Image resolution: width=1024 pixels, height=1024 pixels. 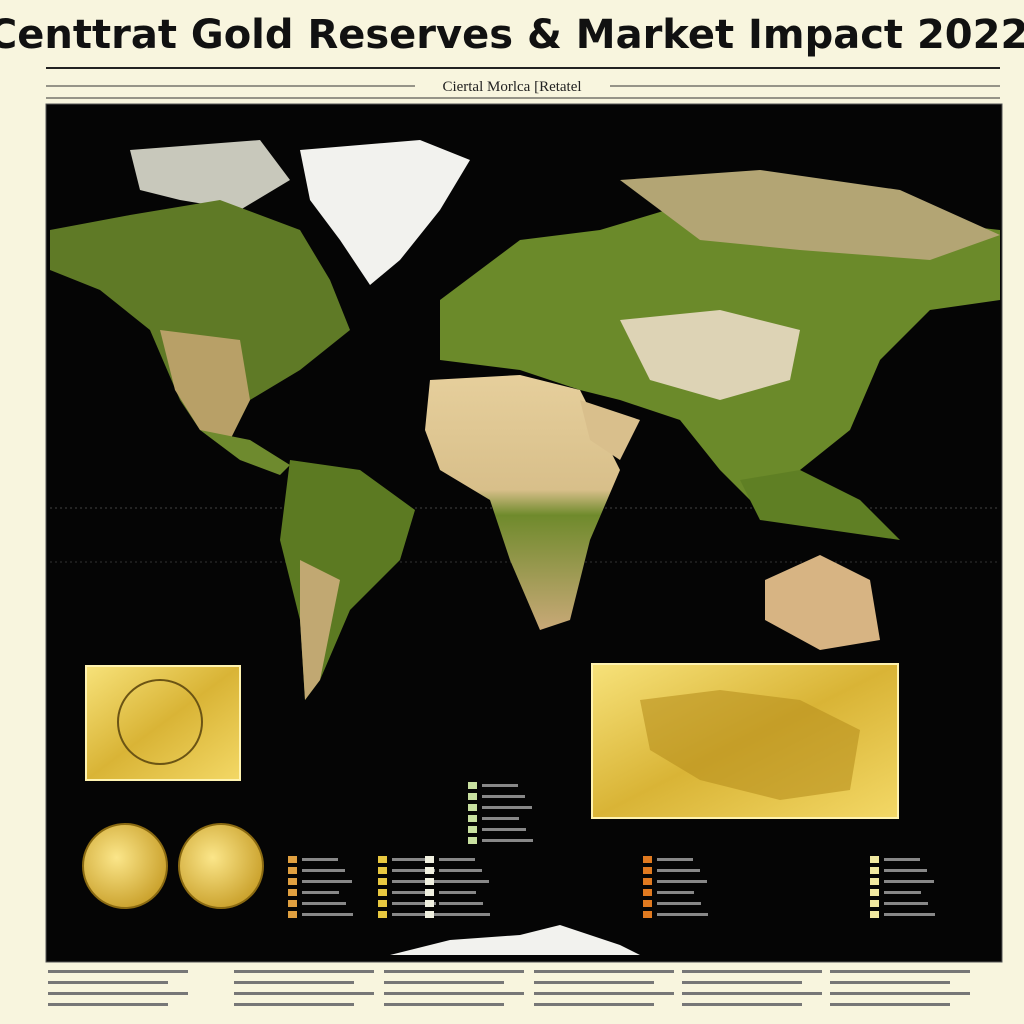 I want to click on antarctica, so click(x=515, y=940).